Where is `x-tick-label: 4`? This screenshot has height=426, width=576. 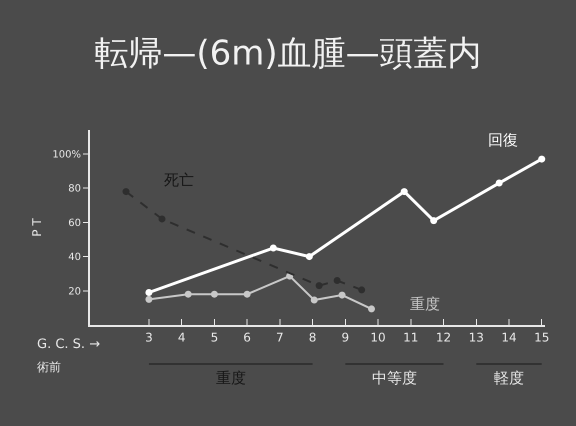 x-tick-label: 4 is located at coordinates (182, 337).